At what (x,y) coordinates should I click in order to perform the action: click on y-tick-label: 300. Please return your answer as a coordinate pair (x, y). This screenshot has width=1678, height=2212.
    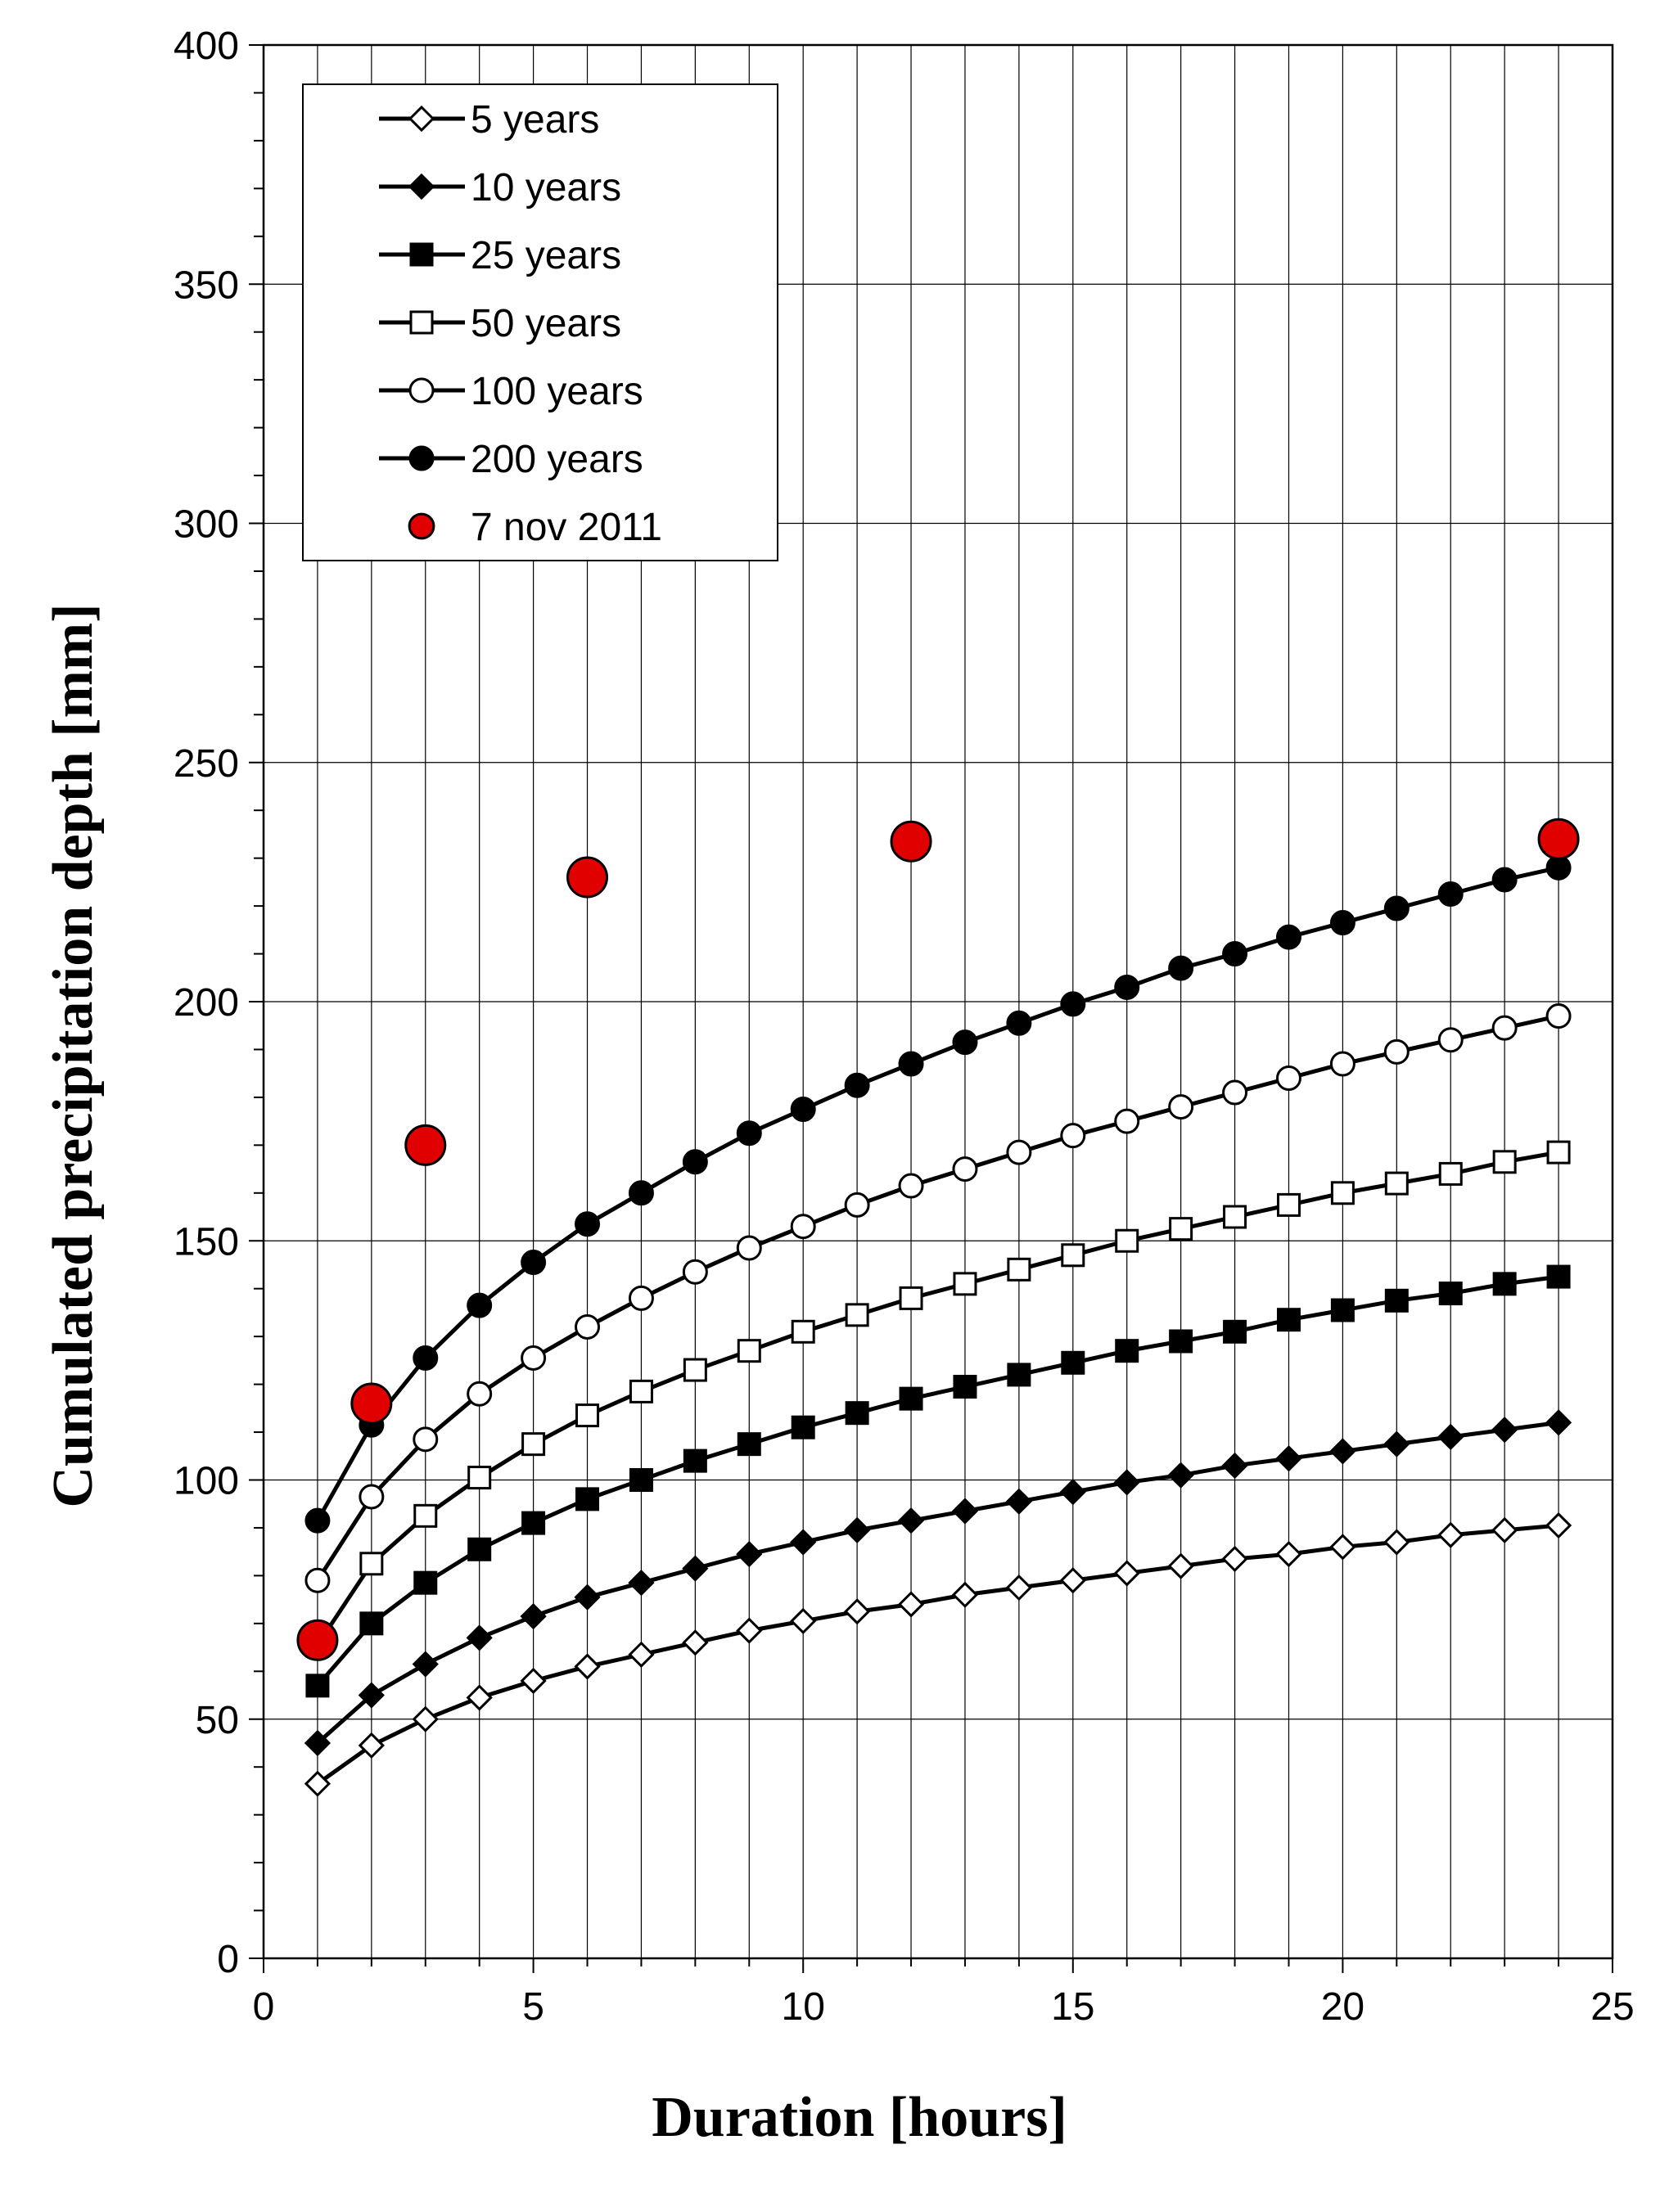
    Looking at the image, I should click on (206, 525).